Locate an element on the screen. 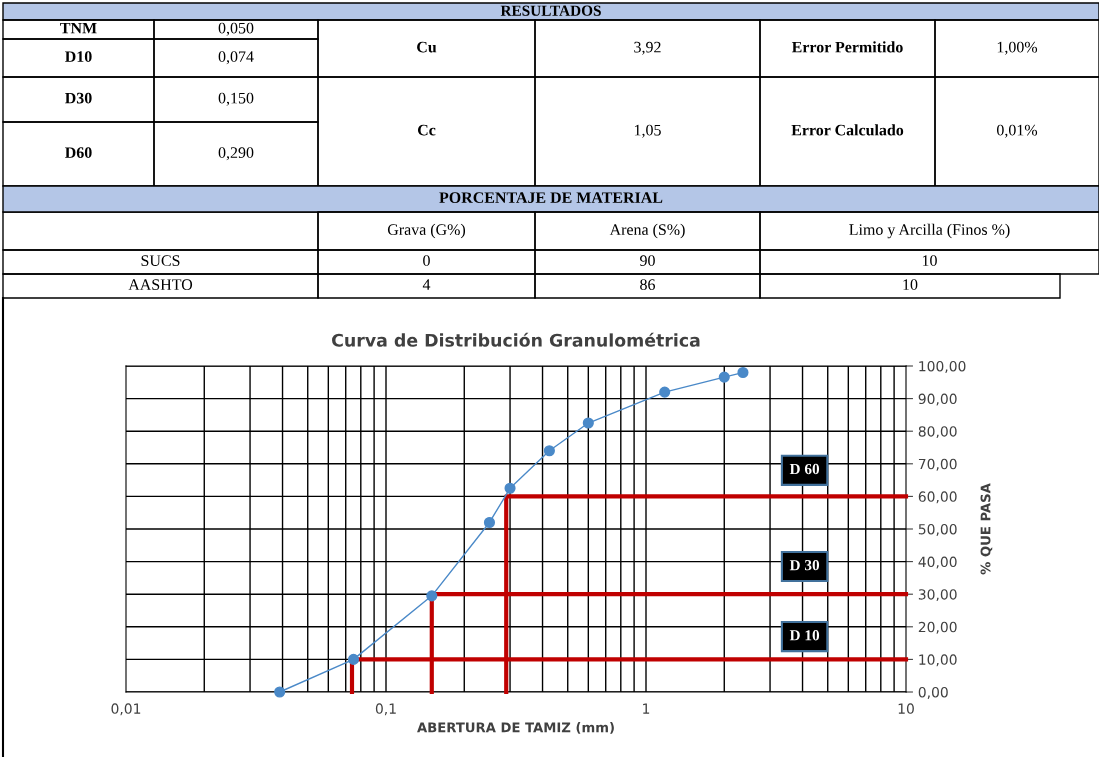  chart-title: Curva de Distribución Granulométrica is located at coordinates (516, 339).